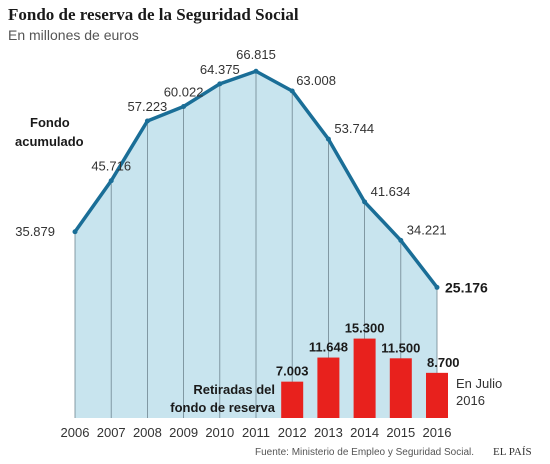  I want to click on fondo-label-2006: 35.879, so click(35, 231).